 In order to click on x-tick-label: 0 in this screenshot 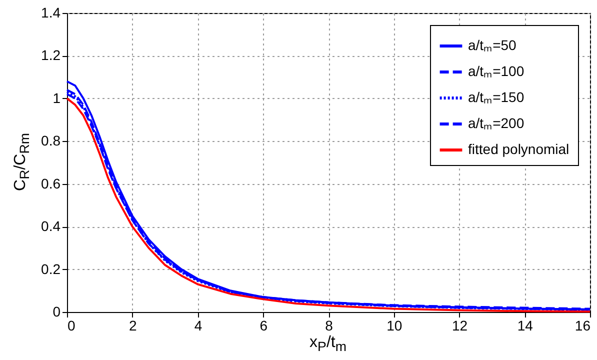, I will do `click(72, 326)`.